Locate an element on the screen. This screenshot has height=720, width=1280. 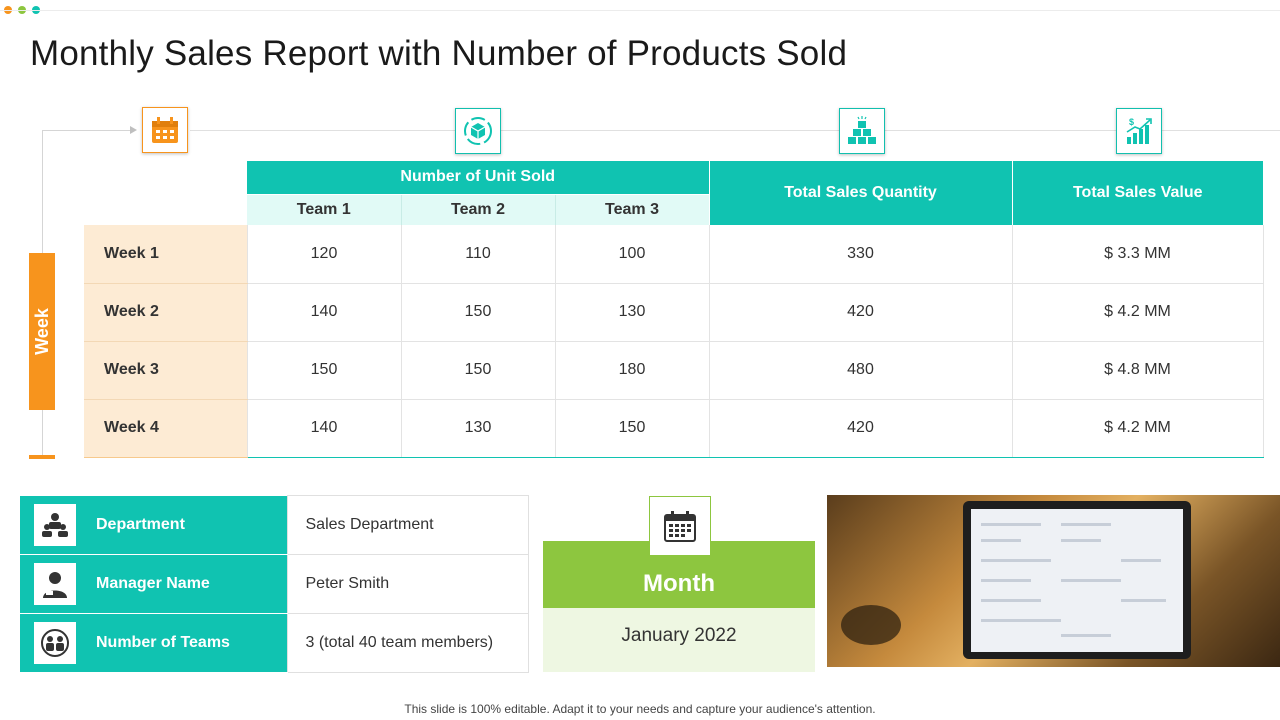
table-row: Week 3 150 150 180 480 $ 4.8 MM is located at coordinates (674, 370).